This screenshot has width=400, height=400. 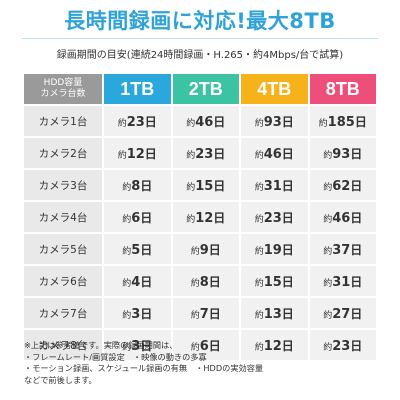 I want to click on camera-count-label: カメラ4台, so click(x=63, y=217).